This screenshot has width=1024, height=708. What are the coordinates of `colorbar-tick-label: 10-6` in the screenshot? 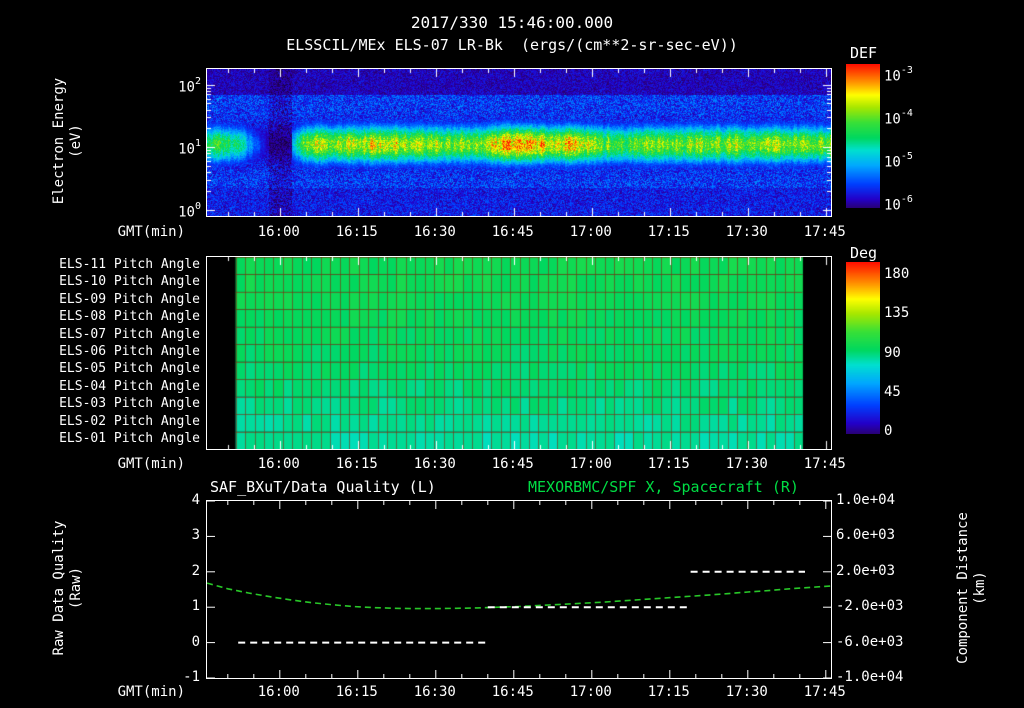 It's located at (924, 203).